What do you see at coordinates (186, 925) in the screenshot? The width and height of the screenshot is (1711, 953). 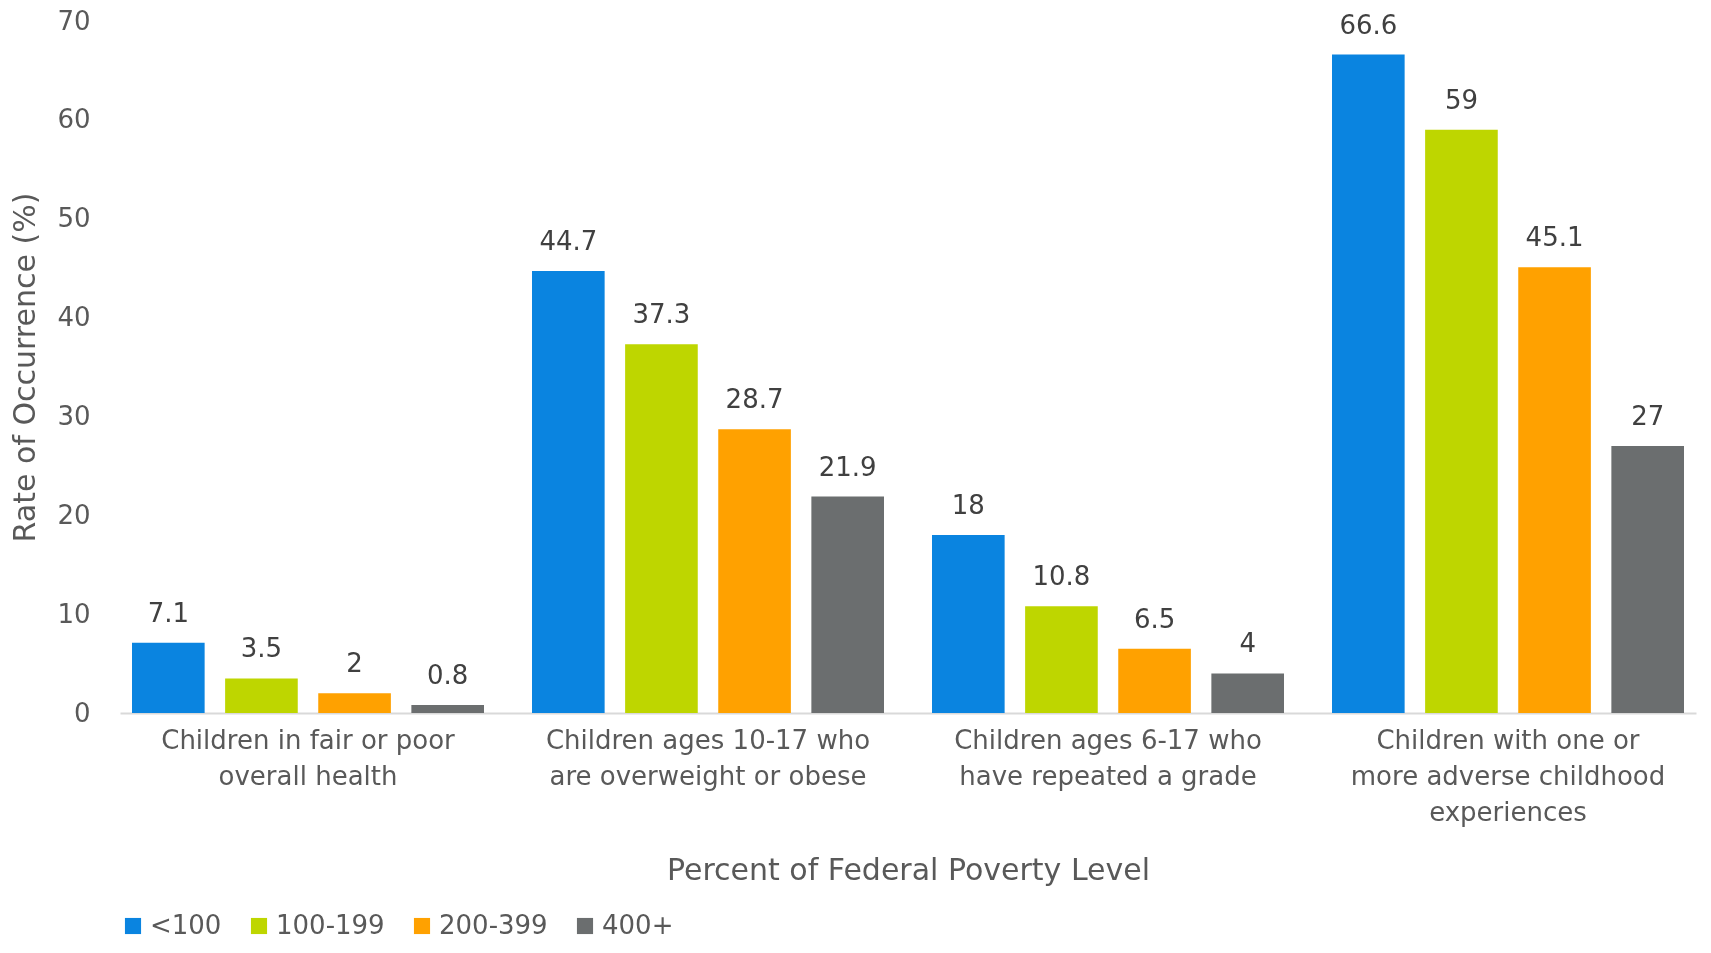 I see `legend-label: <100` at bounding box center [186, 925].